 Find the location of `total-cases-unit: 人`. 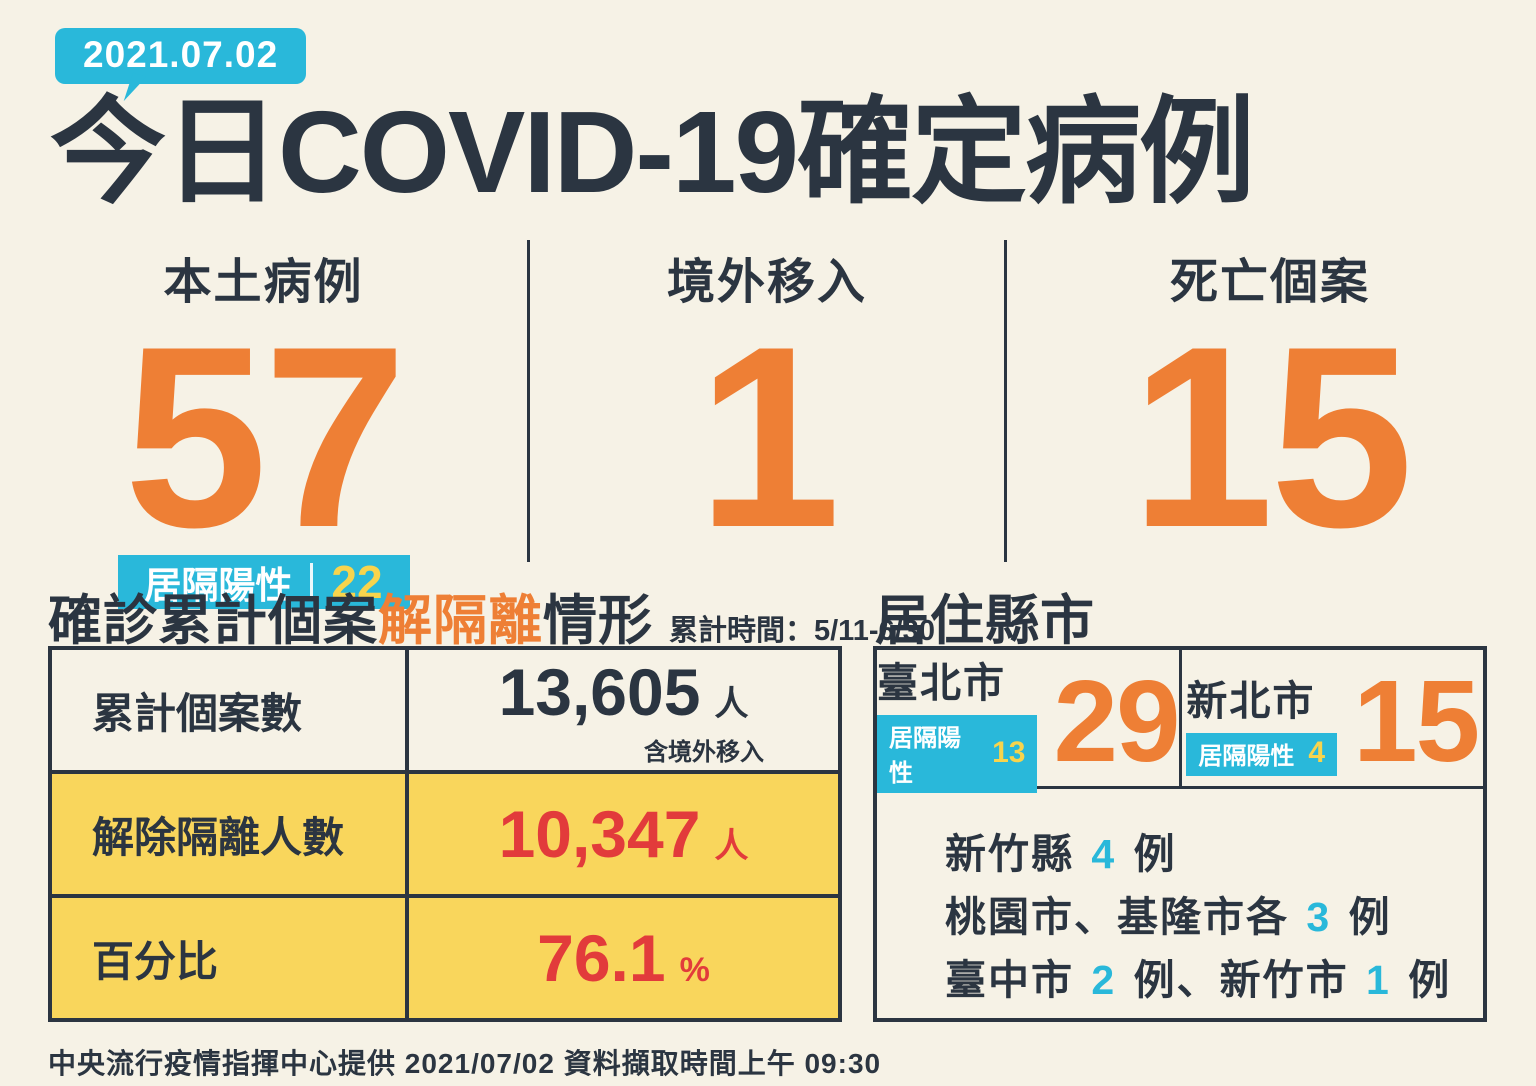

total-cases-unit: 人 is located at coordinates (731, 703).